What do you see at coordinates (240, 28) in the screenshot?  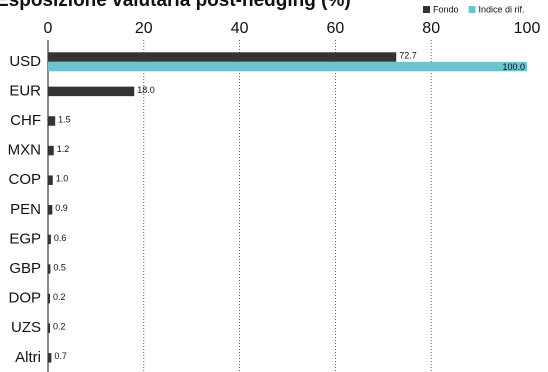 I see `x-tick-label: 40` at bounding box center [240, 28].